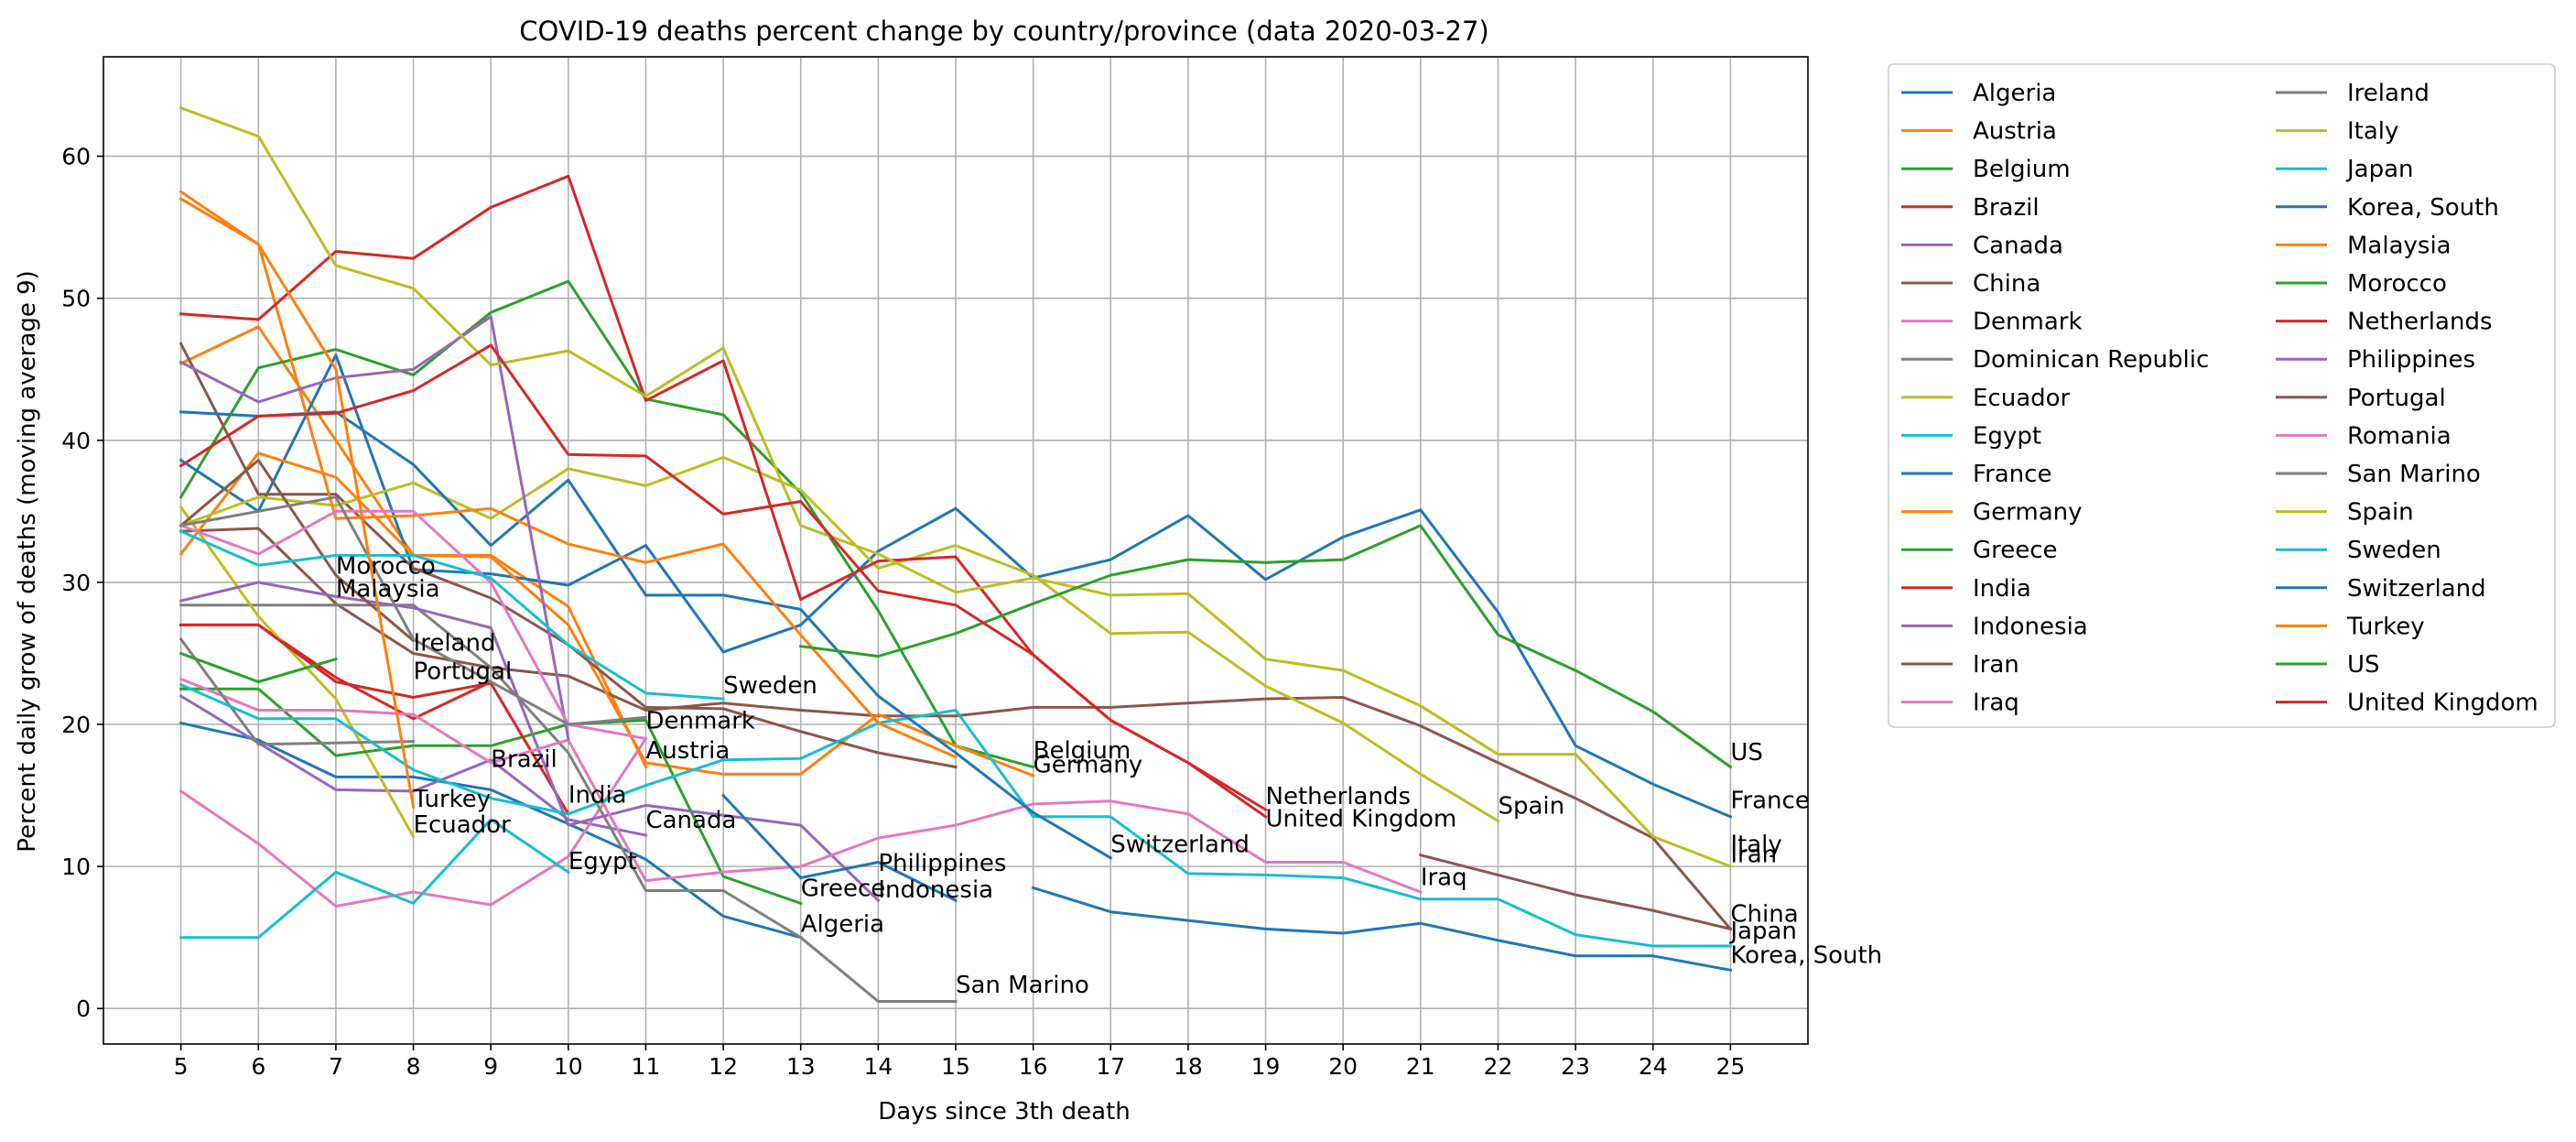 This screenshot has height=1142, width=2576. What do you see at coordinates (1731, 1066) in the screenshot?
I see `x-tick-label: 25` at bounding box center [1731, 1066].